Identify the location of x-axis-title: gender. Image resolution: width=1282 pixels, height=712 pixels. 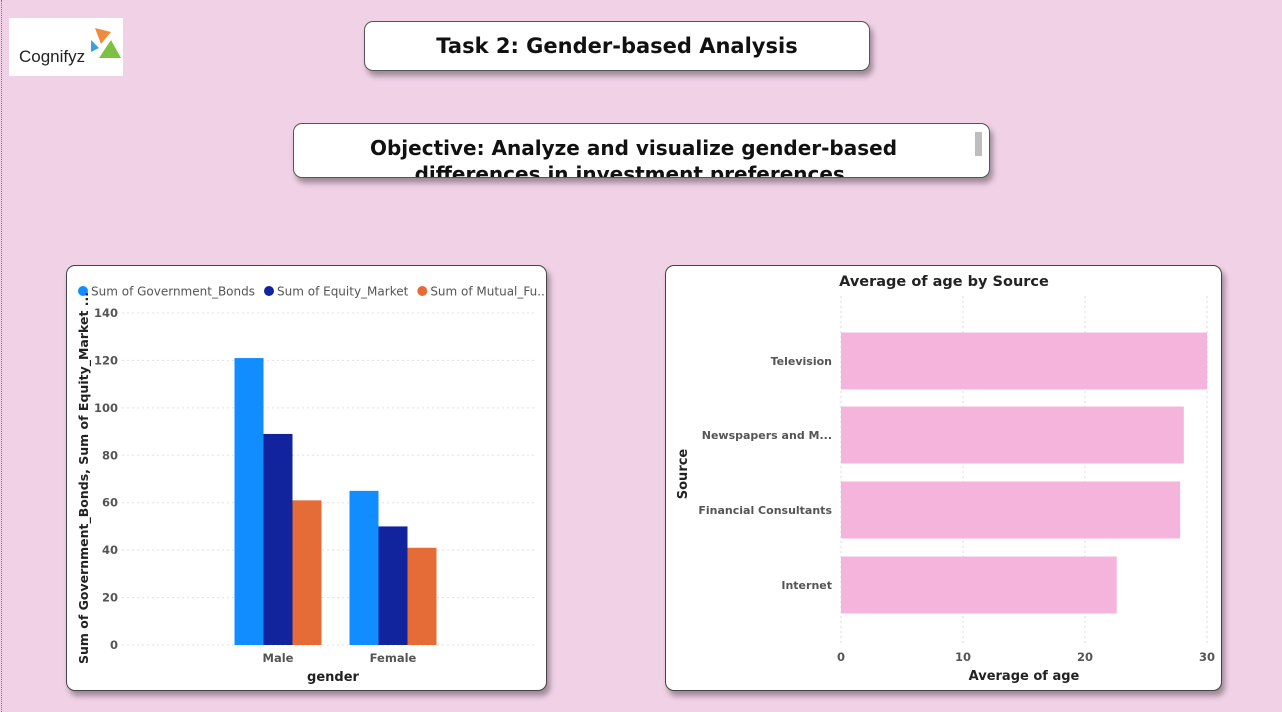
(333, 677).